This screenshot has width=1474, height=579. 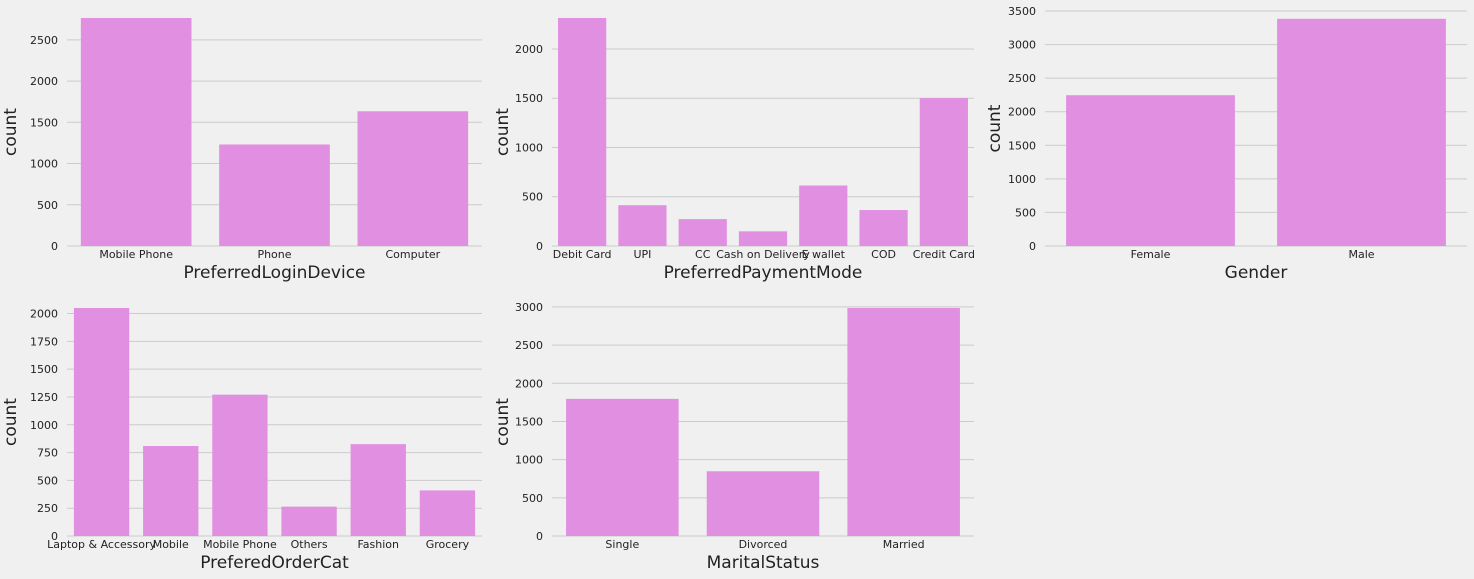 What do you see at coordinates (642, 254) in the screenshot?
I see `x-tick-label: UPI` at bounding box center [642, 254].